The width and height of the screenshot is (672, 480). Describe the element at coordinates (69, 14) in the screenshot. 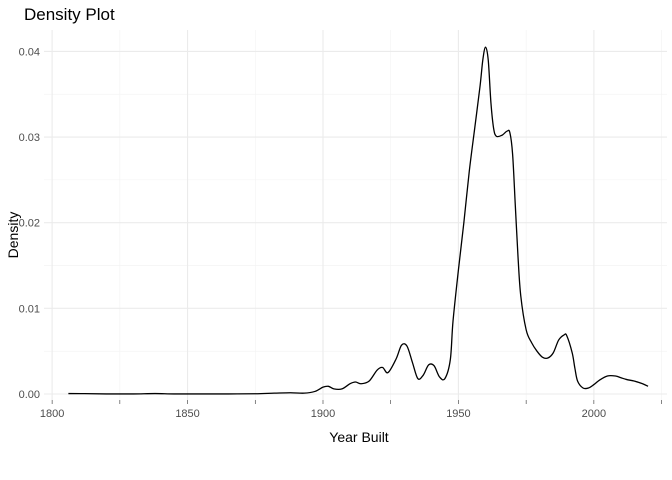

I see `chart-title: Density Plot` at that location.